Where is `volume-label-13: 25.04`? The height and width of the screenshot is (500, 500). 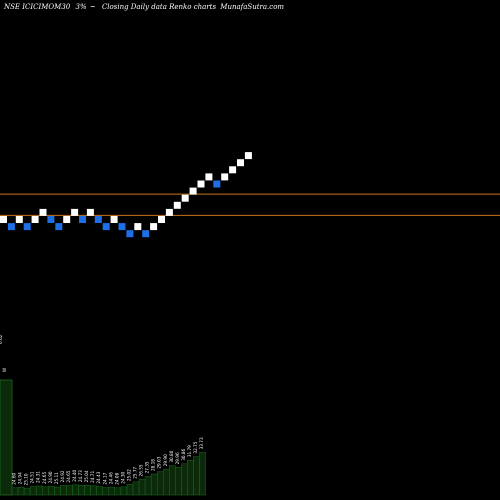
volume-label-13: 25.04 is located at coordinates (86, 476).